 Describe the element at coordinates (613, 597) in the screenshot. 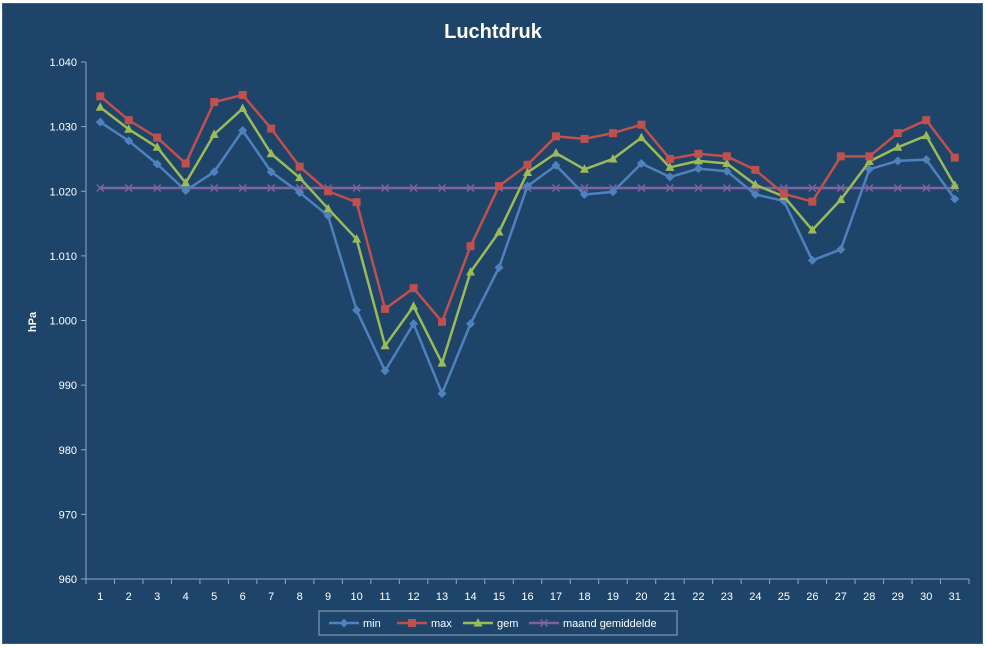

I see `x-tick-label: 19` at that location.